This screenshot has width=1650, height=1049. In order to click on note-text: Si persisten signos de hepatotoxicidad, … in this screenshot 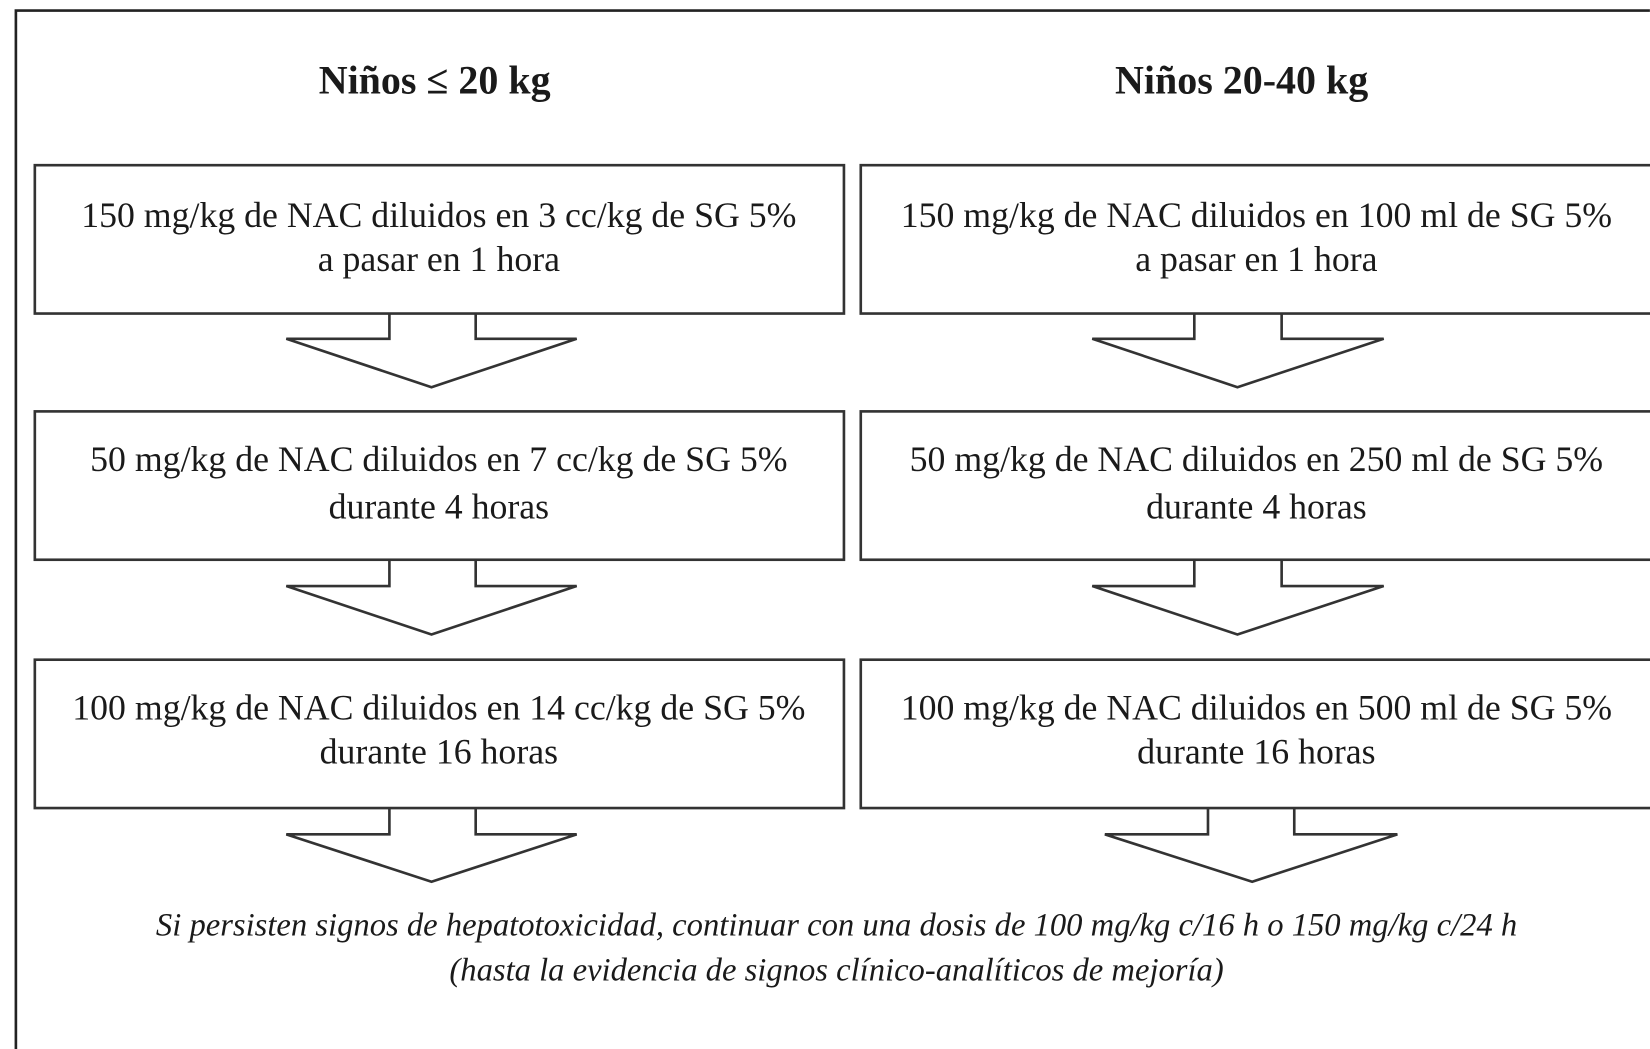, I will do `click(836, 925)`.